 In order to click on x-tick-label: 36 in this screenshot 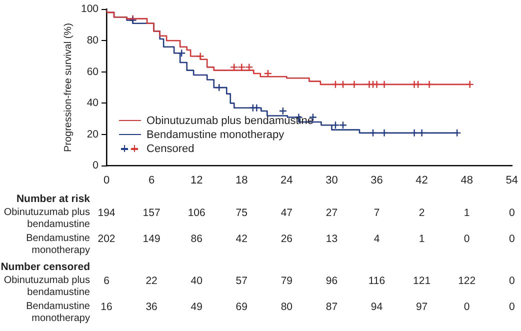, I will do `click(376, 180)`.